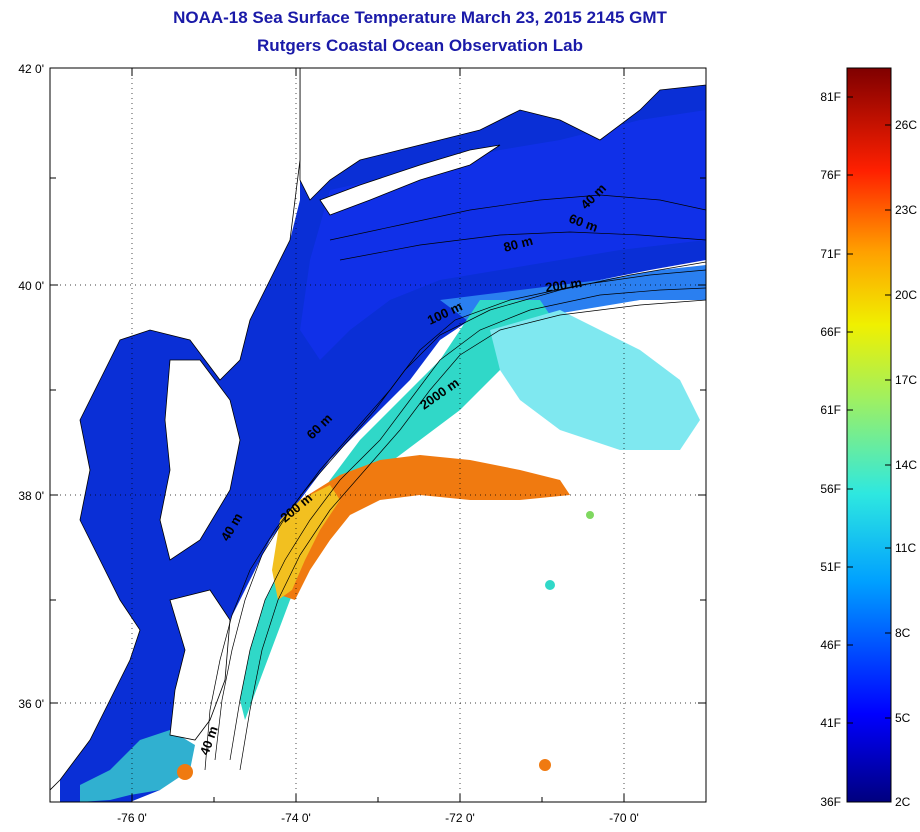 The height and width of the screenshot is (832, 920). Describe the element at coordinates (830, 489) in the screenshot. I see `colorbar-f-label: 56F` at that location.